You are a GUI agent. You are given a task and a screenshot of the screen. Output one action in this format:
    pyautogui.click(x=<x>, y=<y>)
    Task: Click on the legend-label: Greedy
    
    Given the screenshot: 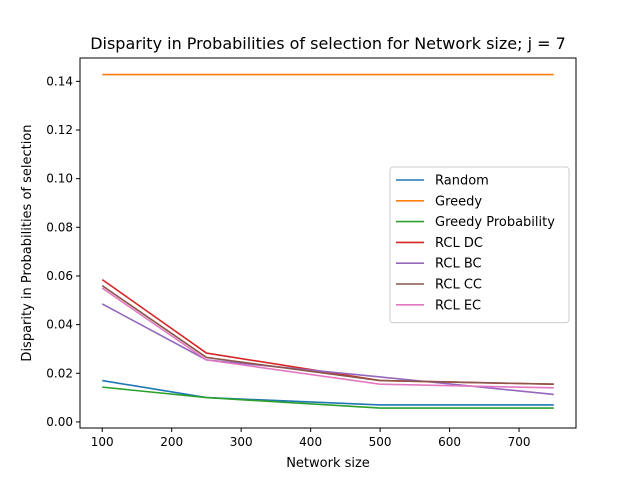 What is the action you would take?
    pyautogui.click(x=458, y=201)
    